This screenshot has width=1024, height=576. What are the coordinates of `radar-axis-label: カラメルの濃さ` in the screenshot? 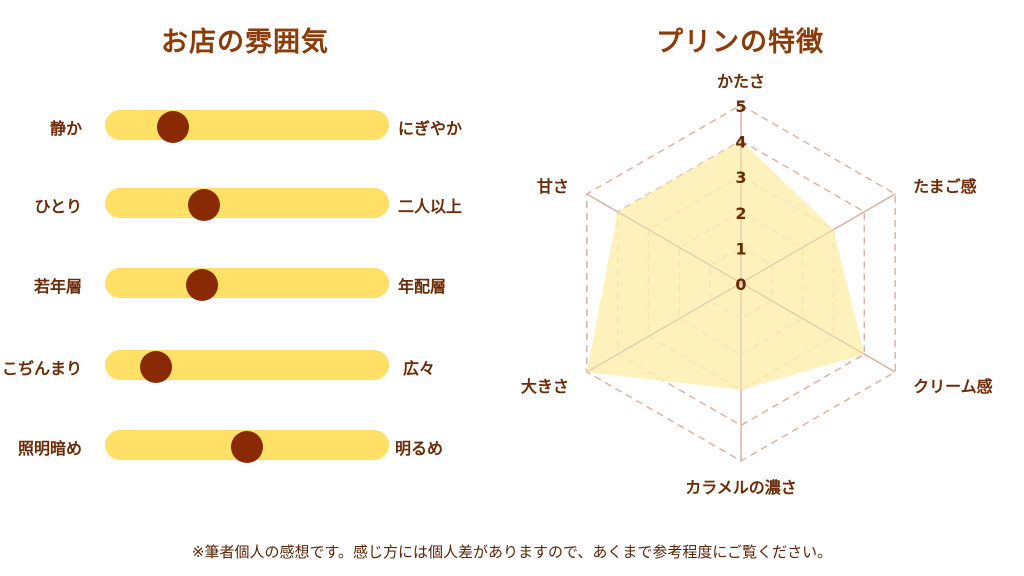 It's located at (741, 487).